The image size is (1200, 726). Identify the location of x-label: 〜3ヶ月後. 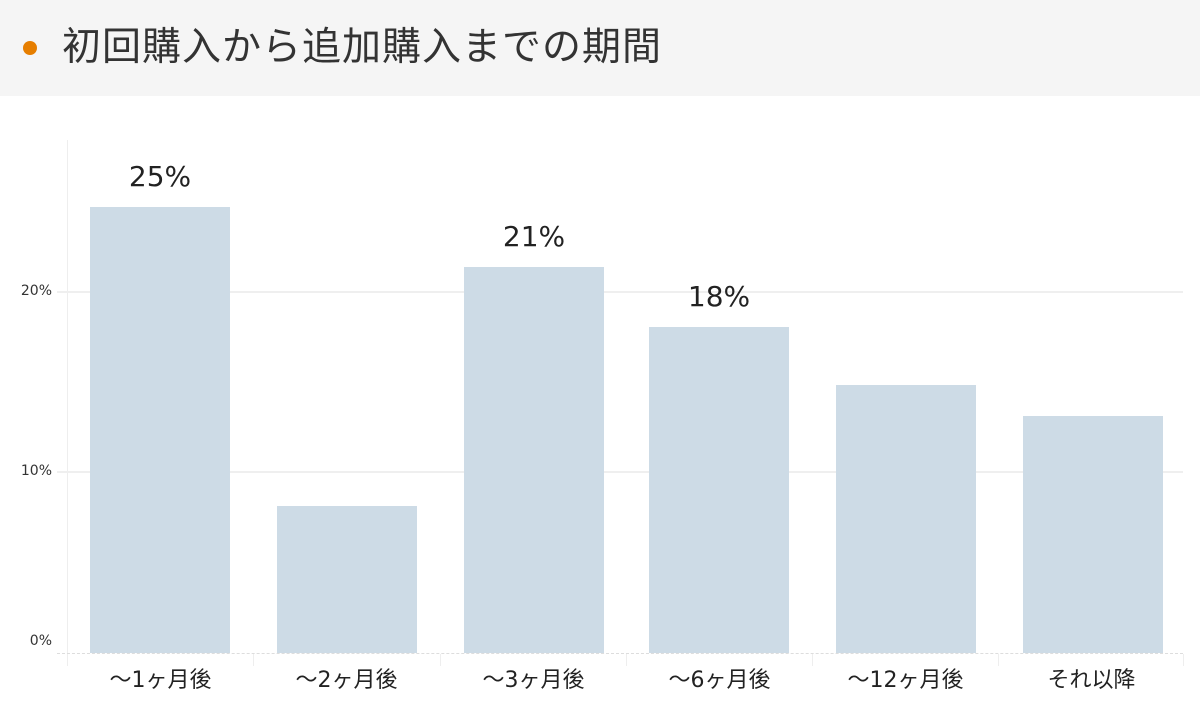
(533, 680).